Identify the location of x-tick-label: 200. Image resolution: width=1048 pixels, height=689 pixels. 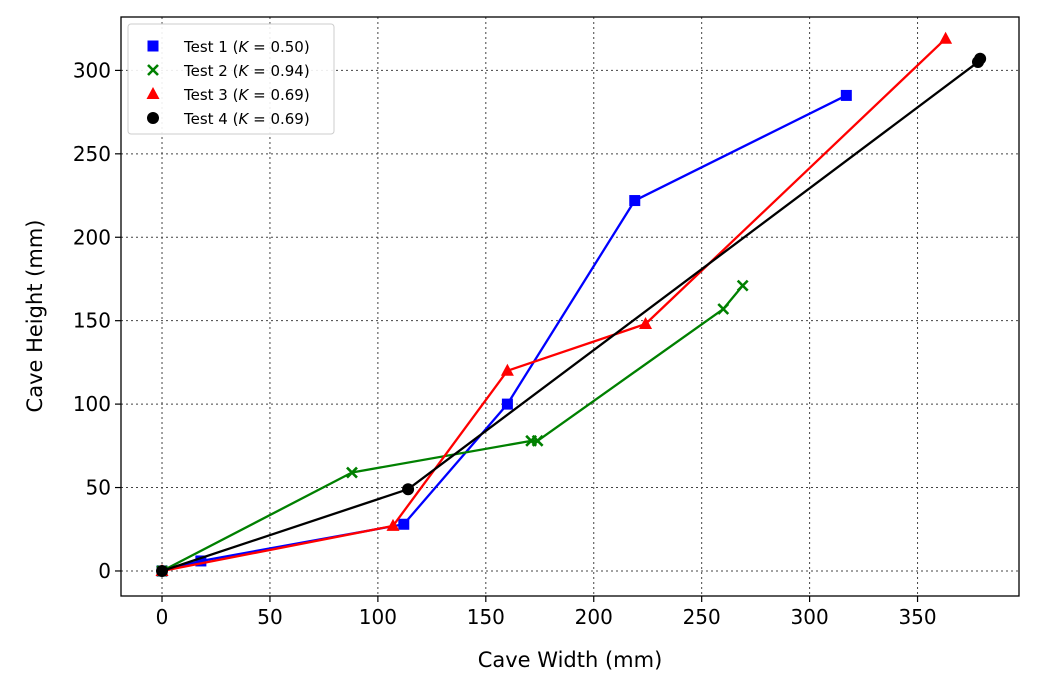
(594, 617).